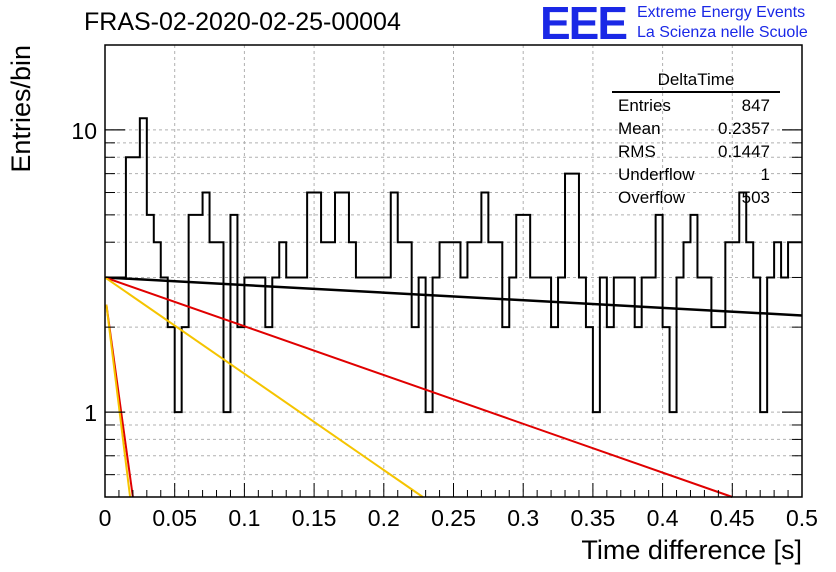  I want to click on x-tick-label: 0.5, so click(802, 518).